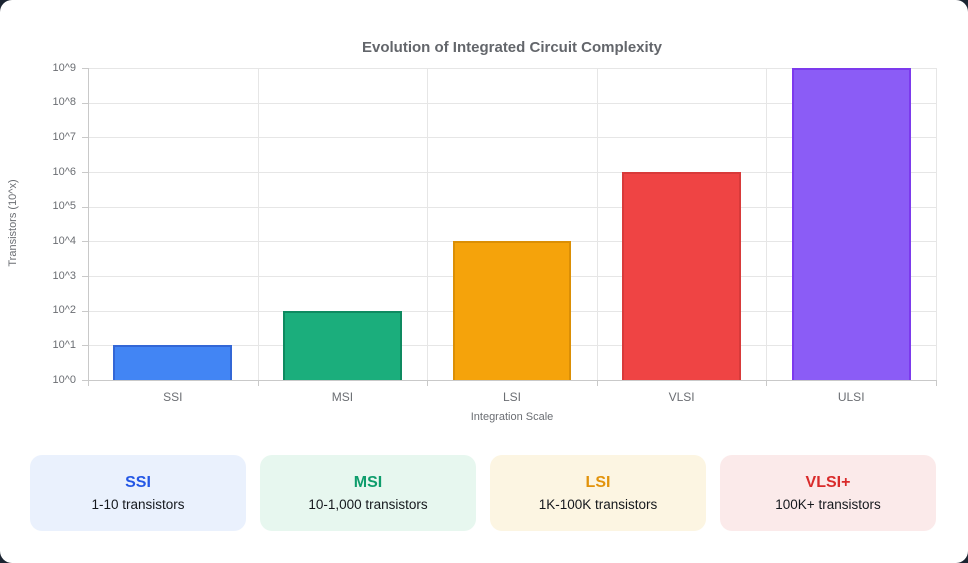  What do you see at coordinates (512, 417) in the screenshot?
I see `x-axis-title: Integration Scale` at bounding box center [512, 417].